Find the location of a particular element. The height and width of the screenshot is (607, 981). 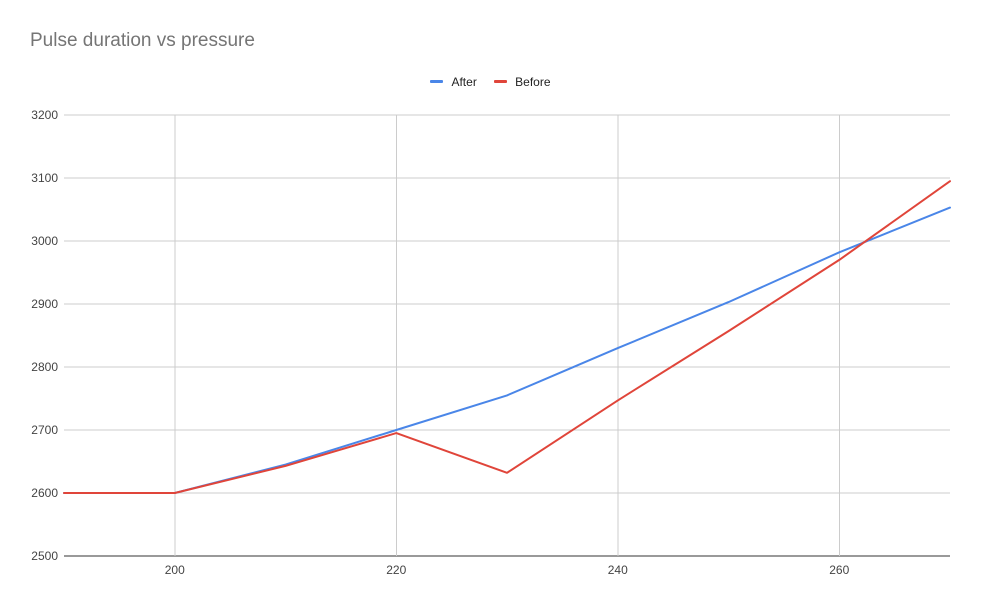

legend-item-after: After is located at coordinates (453, 81).